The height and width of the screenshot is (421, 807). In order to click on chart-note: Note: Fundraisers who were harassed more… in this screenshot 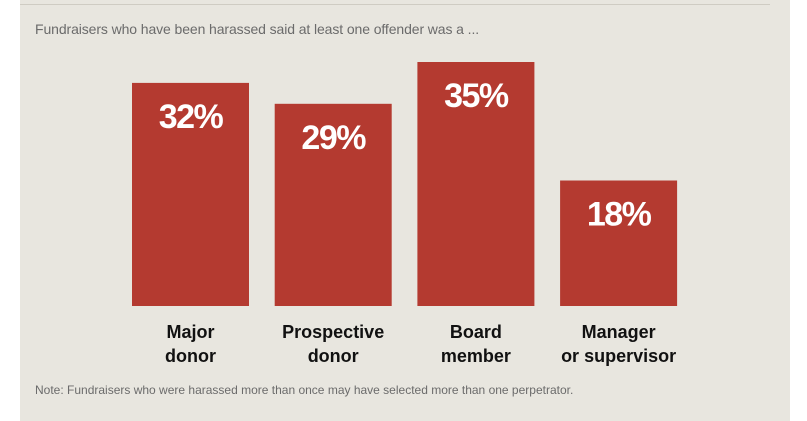, I will do `click(304, 390)`.